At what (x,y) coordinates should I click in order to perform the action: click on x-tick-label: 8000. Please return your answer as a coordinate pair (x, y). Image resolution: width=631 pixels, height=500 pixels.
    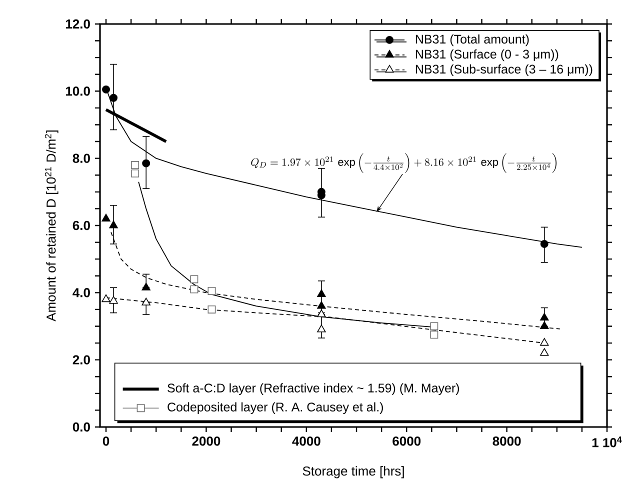
    Looking at the image, I should click on (506, 441).